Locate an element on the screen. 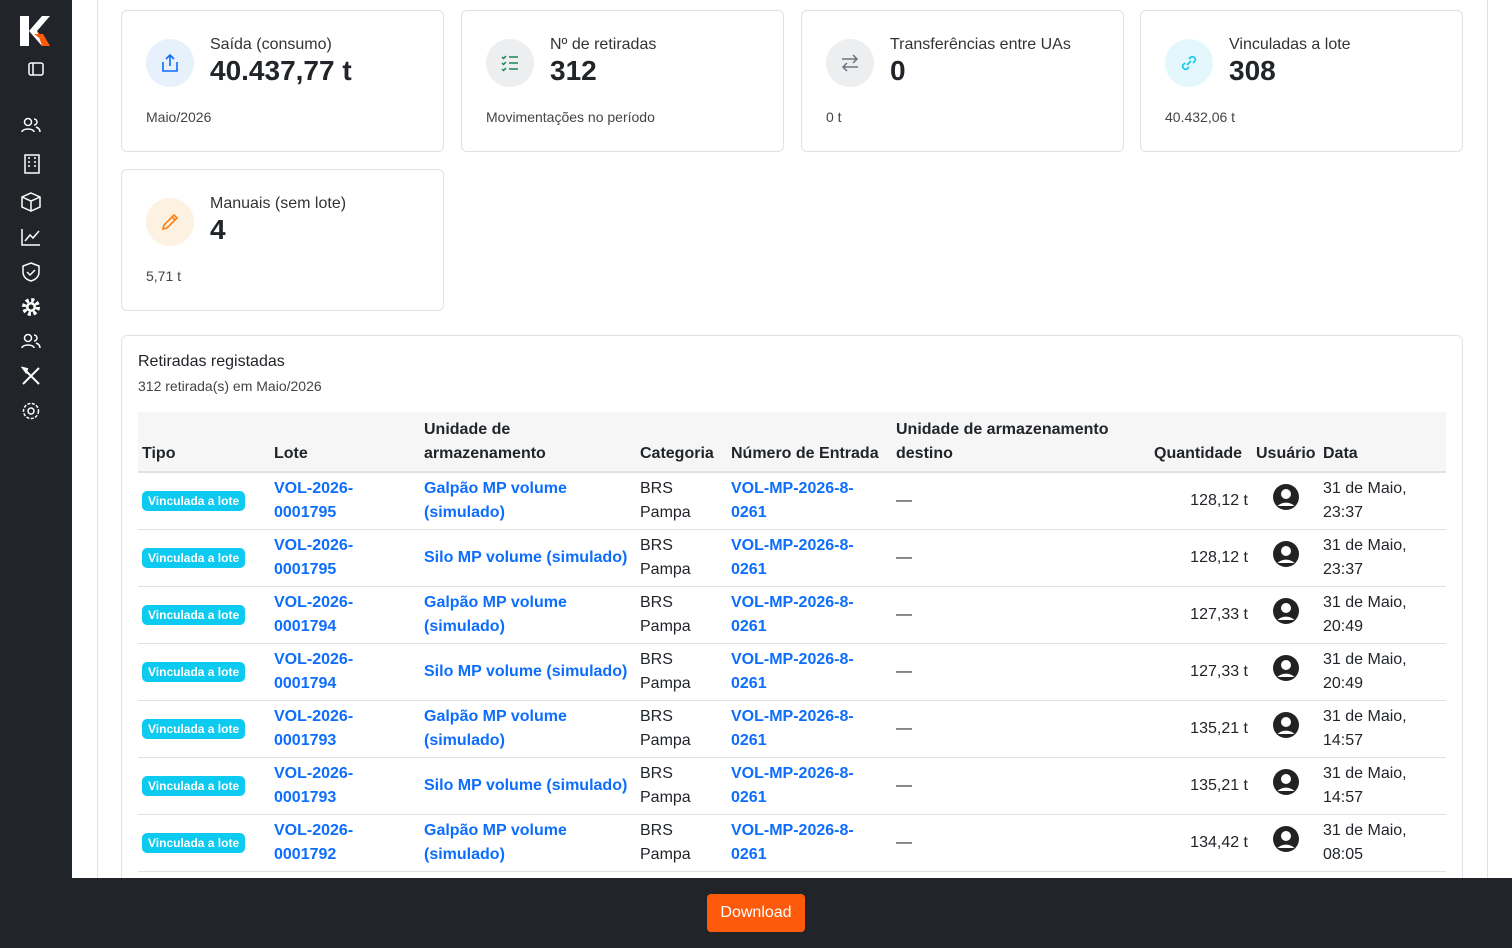 The image size is (1512, 948). table-subtitle: 312 retirada(s) em Maio/2026 is located at coordinates (230, 386).